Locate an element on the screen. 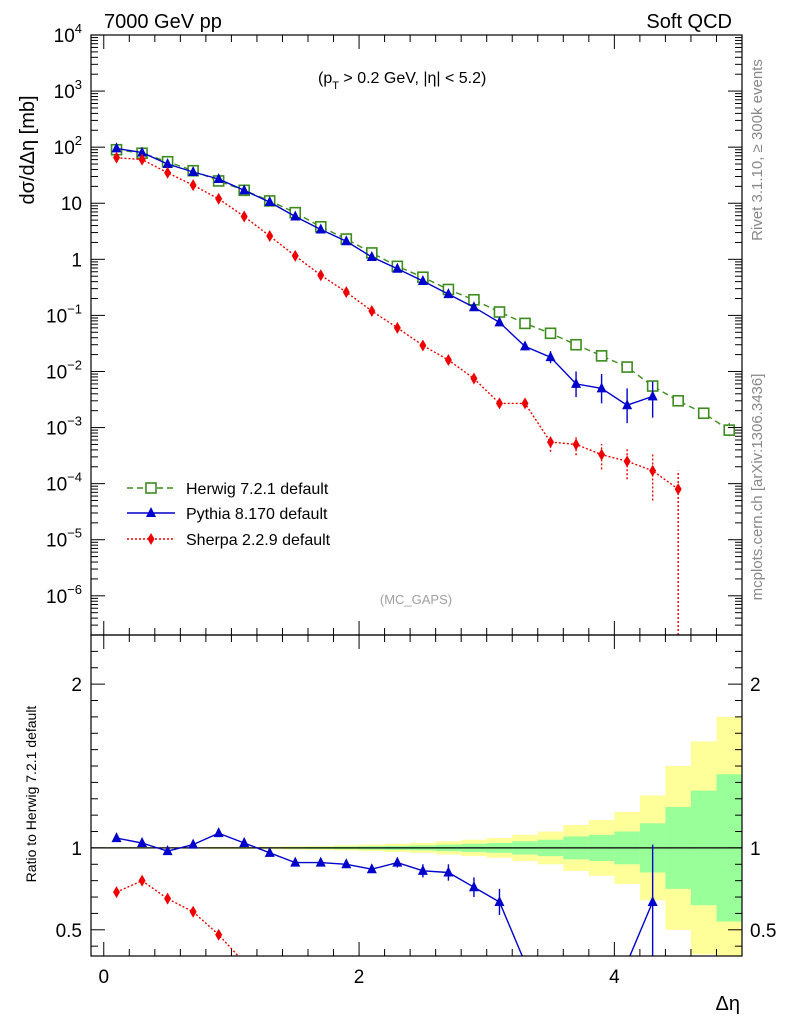 This screenshot has height=1024, width=786. x-tick-label: 2 is located at coordinates (359, 977).